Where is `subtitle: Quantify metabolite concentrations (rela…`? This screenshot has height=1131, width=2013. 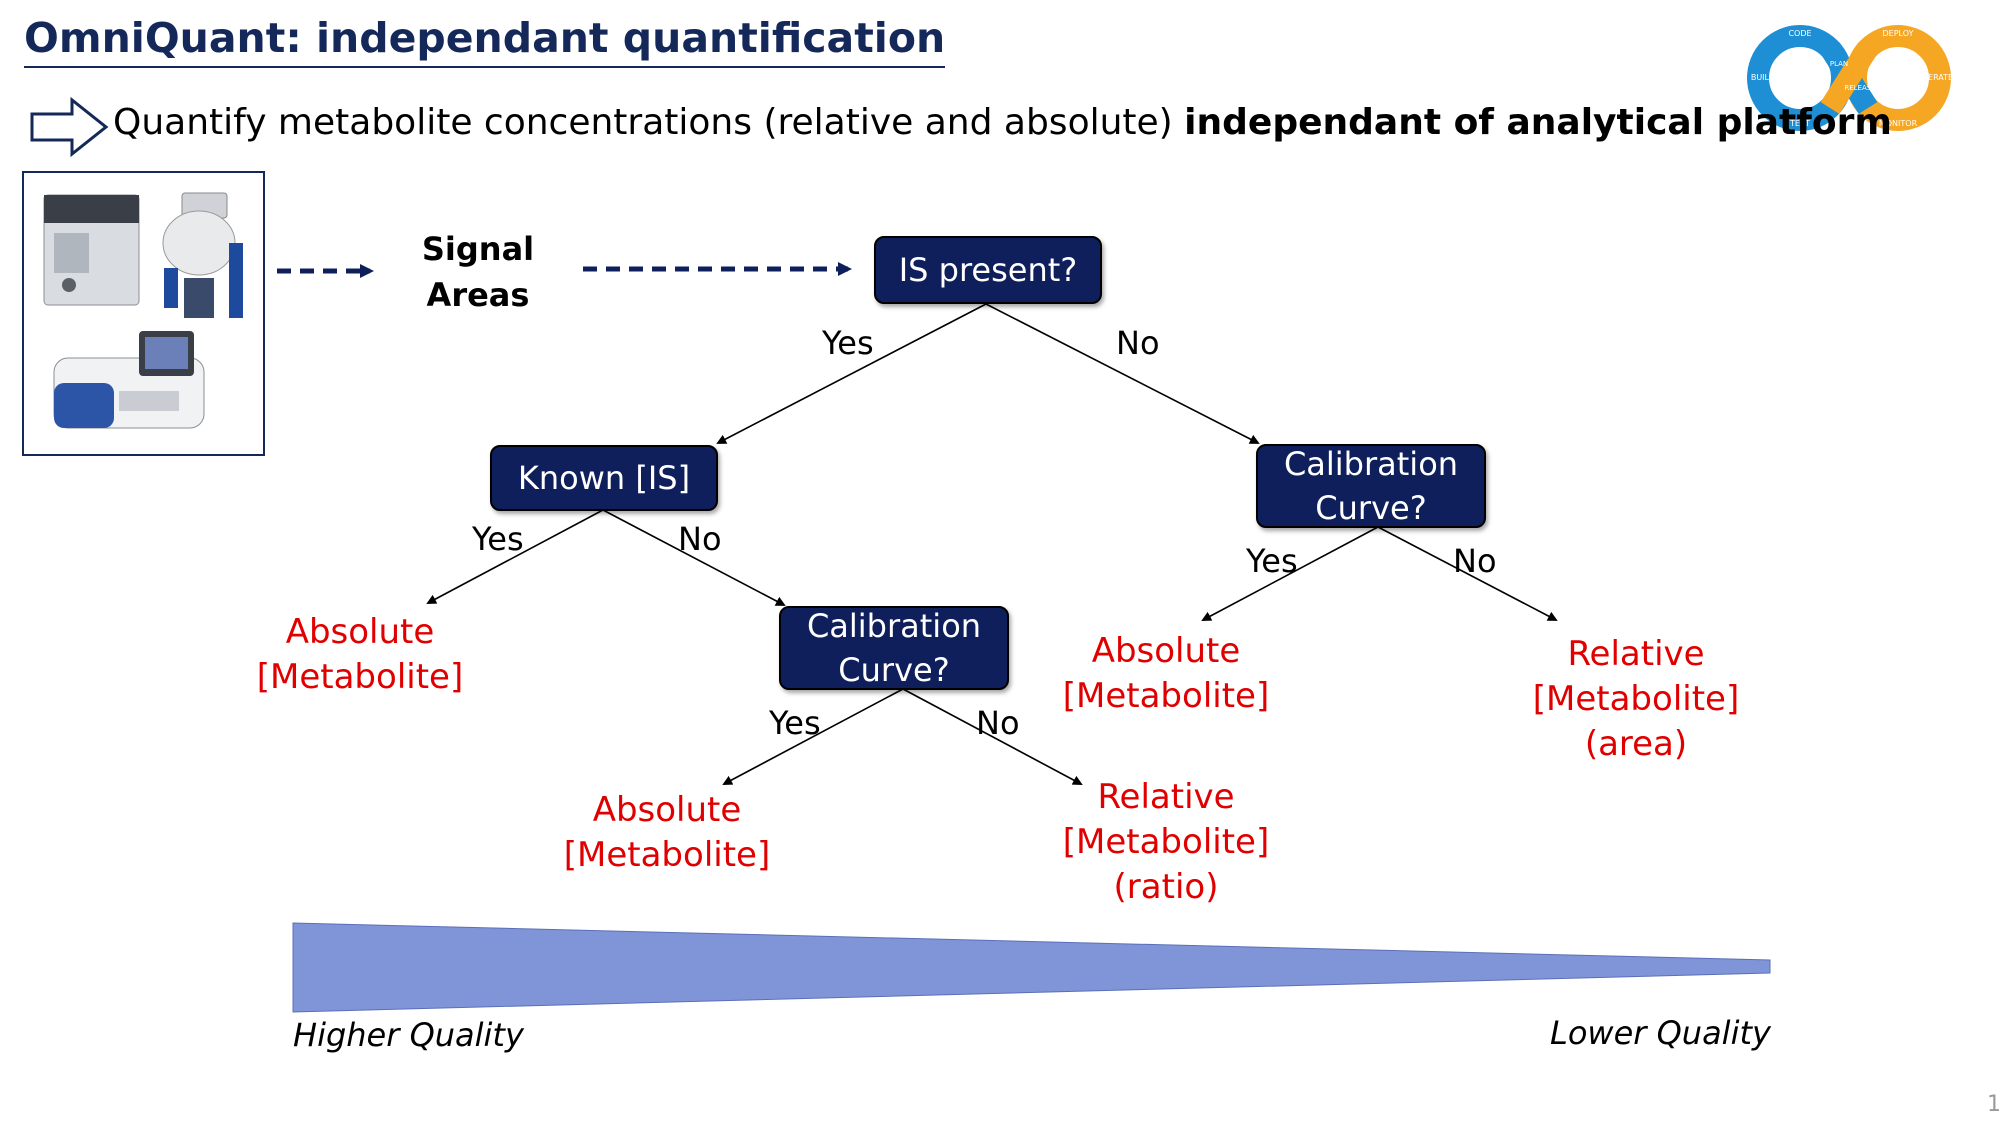
subtitle: Quantify metabolite concentrations (rela… is located at coordinates (1002, 122).